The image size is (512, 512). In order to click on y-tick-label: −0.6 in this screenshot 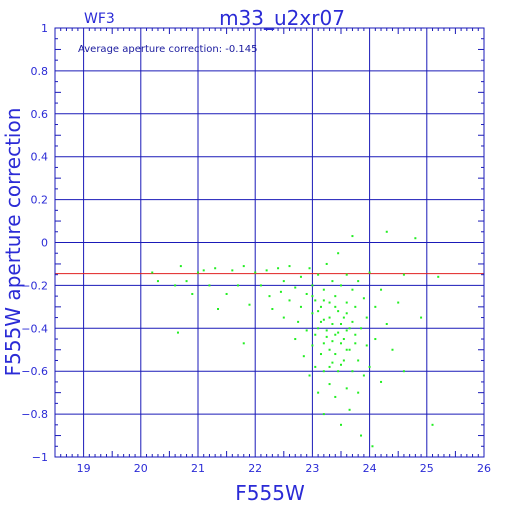, I will do `click(34, 371)`.